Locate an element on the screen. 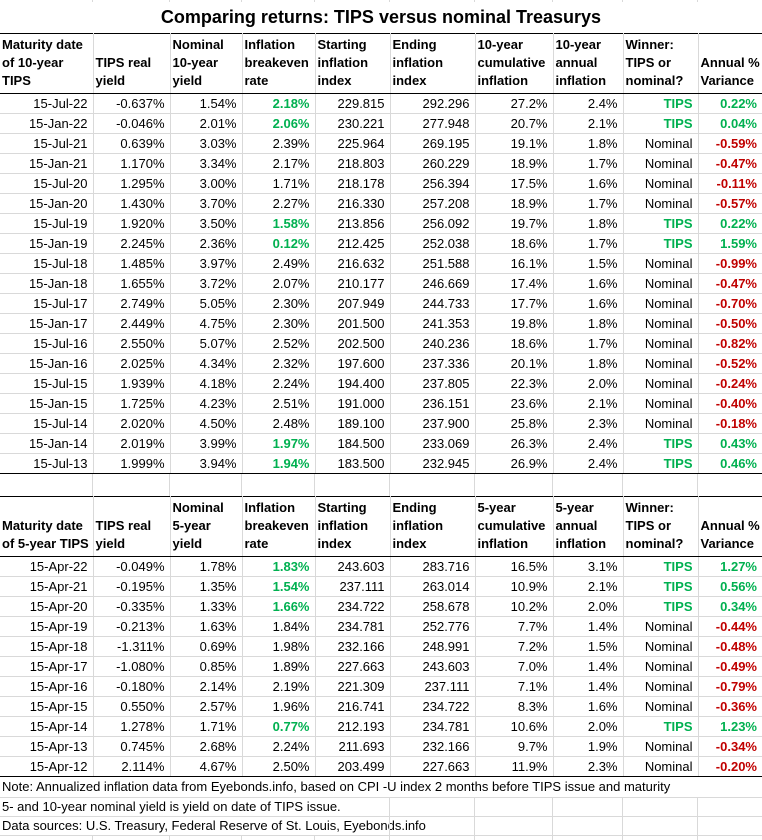 This screenshot has width=762, height=840. cell-cumulative-inflation: 11.9% is located at coordinates (514, 766).